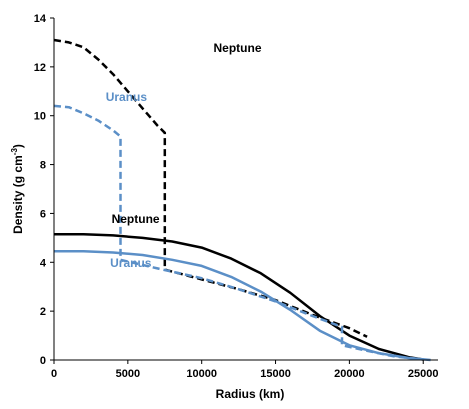 The image size is (469, 409). Describe the element at coordinates (43, 361) in the screenshot. I see `y-tick-label: 0` at that location.